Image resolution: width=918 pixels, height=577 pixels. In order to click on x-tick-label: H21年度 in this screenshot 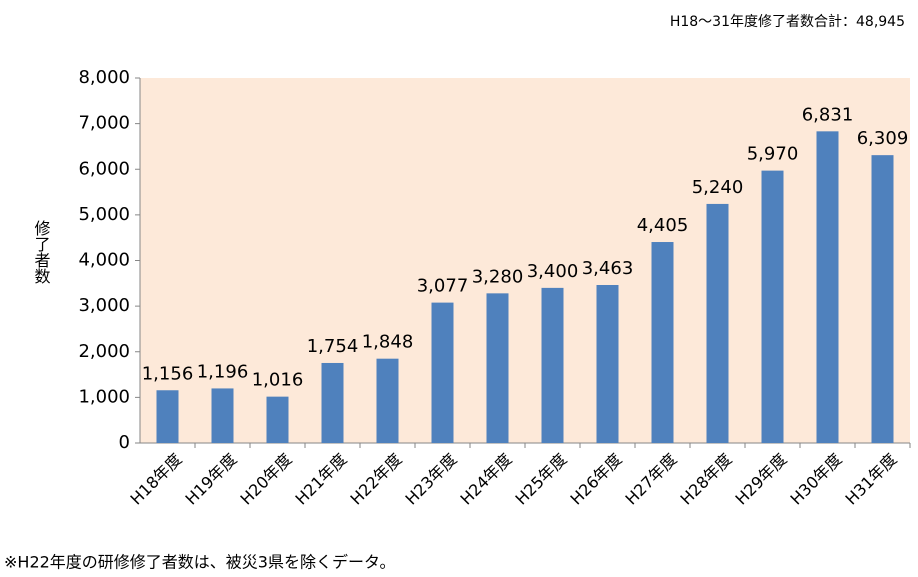, I will do `click(321, 479)`.